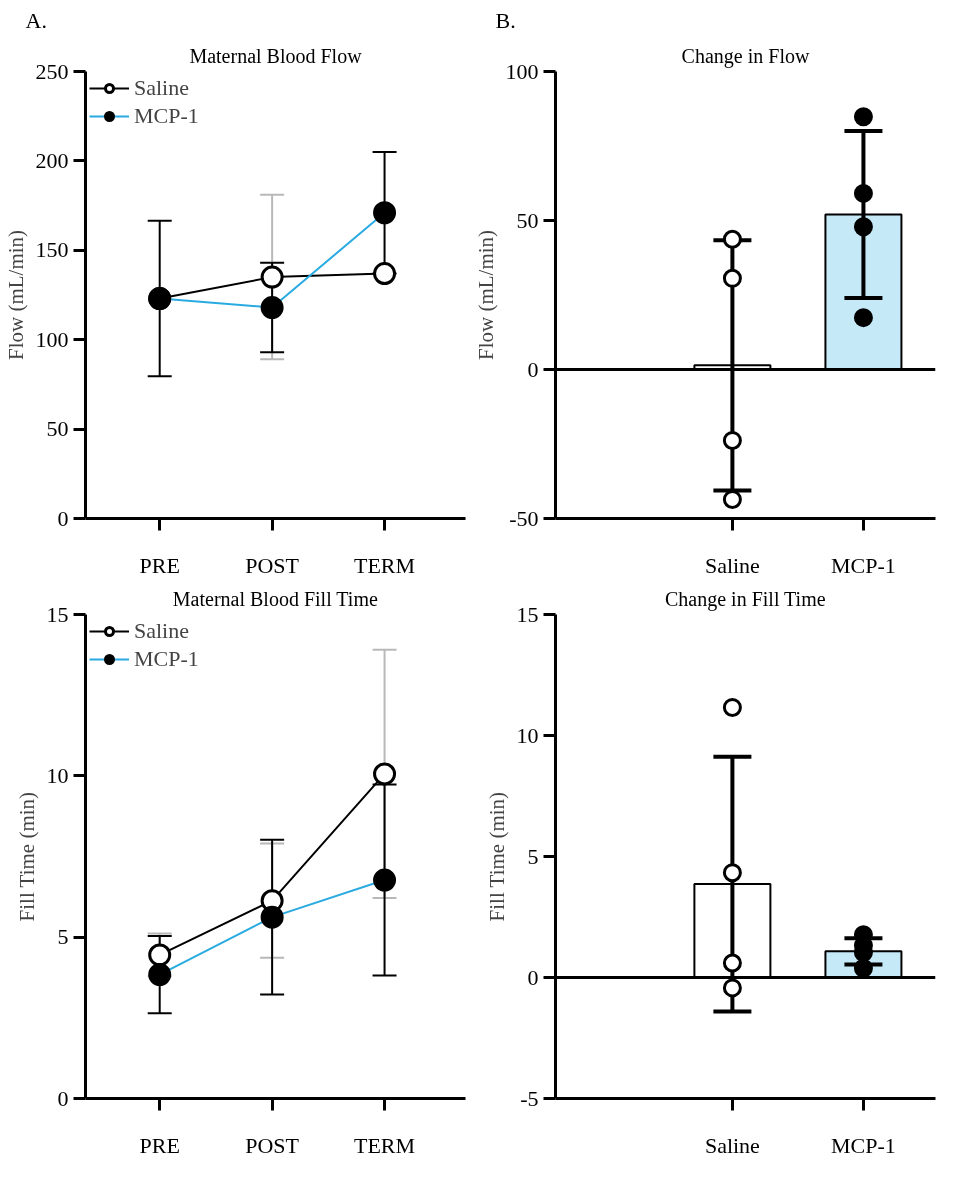 This screenshot has width=953, height=1183. I want to click on text: A., so click(36, 20).